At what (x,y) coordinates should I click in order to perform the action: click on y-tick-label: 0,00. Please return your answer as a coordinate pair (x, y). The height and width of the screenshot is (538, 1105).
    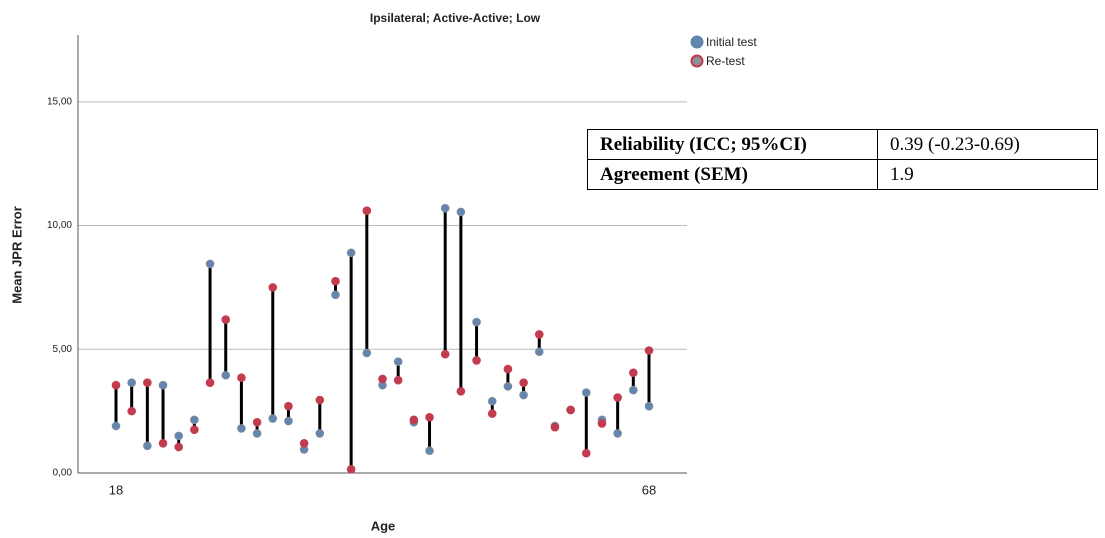
    Looking at the image, I should click on (63, 473).